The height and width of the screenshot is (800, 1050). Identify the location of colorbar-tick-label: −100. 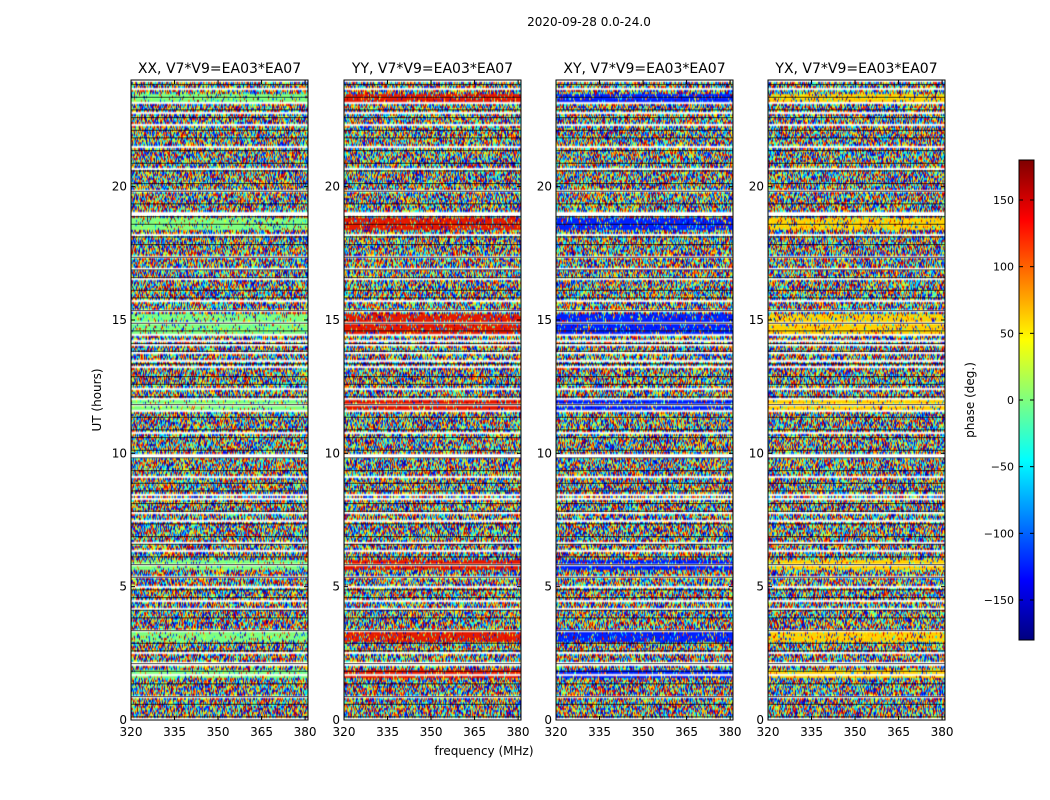
(999, 533).